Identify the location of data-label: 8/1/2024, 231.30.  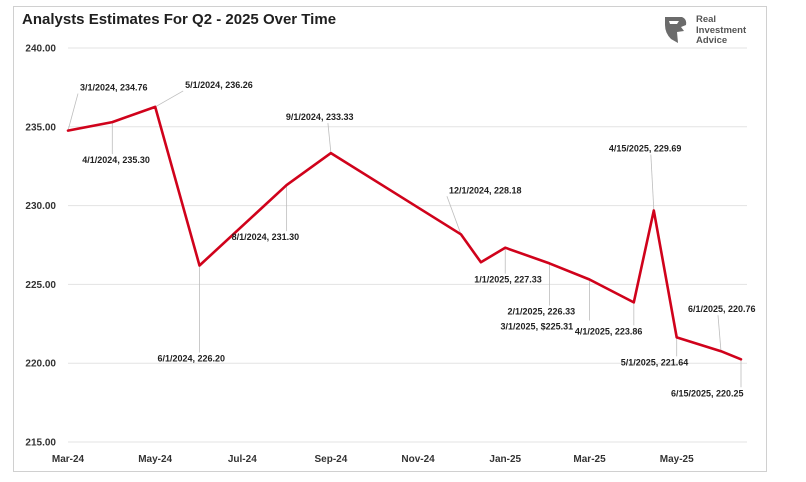
(266, 237).